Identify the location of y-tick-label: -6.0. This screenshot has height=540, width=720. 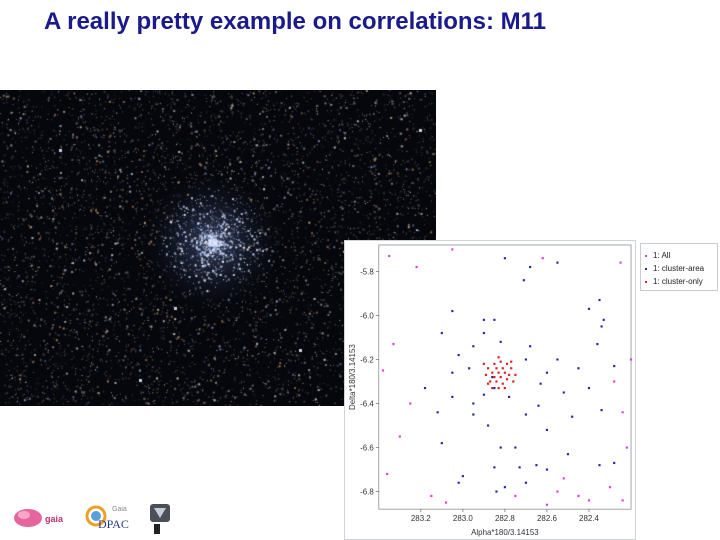
(367, 315).